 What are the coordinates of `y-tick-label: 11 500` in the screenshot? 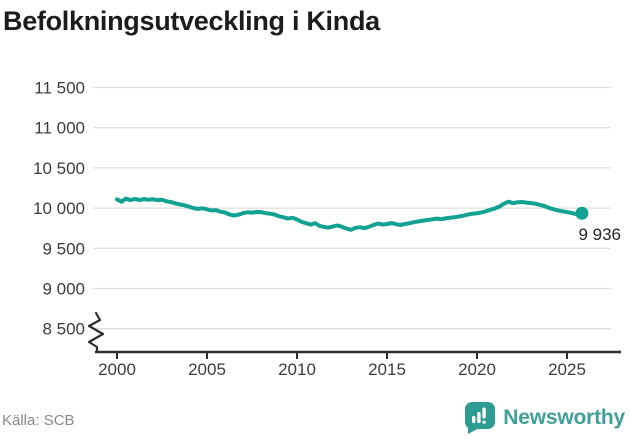 It's located at (59, 88).